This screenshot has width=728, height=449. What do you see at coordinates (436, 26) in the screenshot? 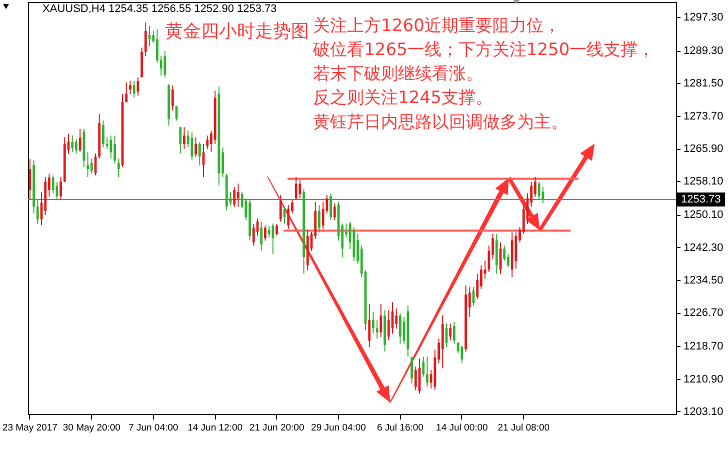
I see `annotation: 关注上方1260近期重要阻力位，` at bounding box center [436, 26].